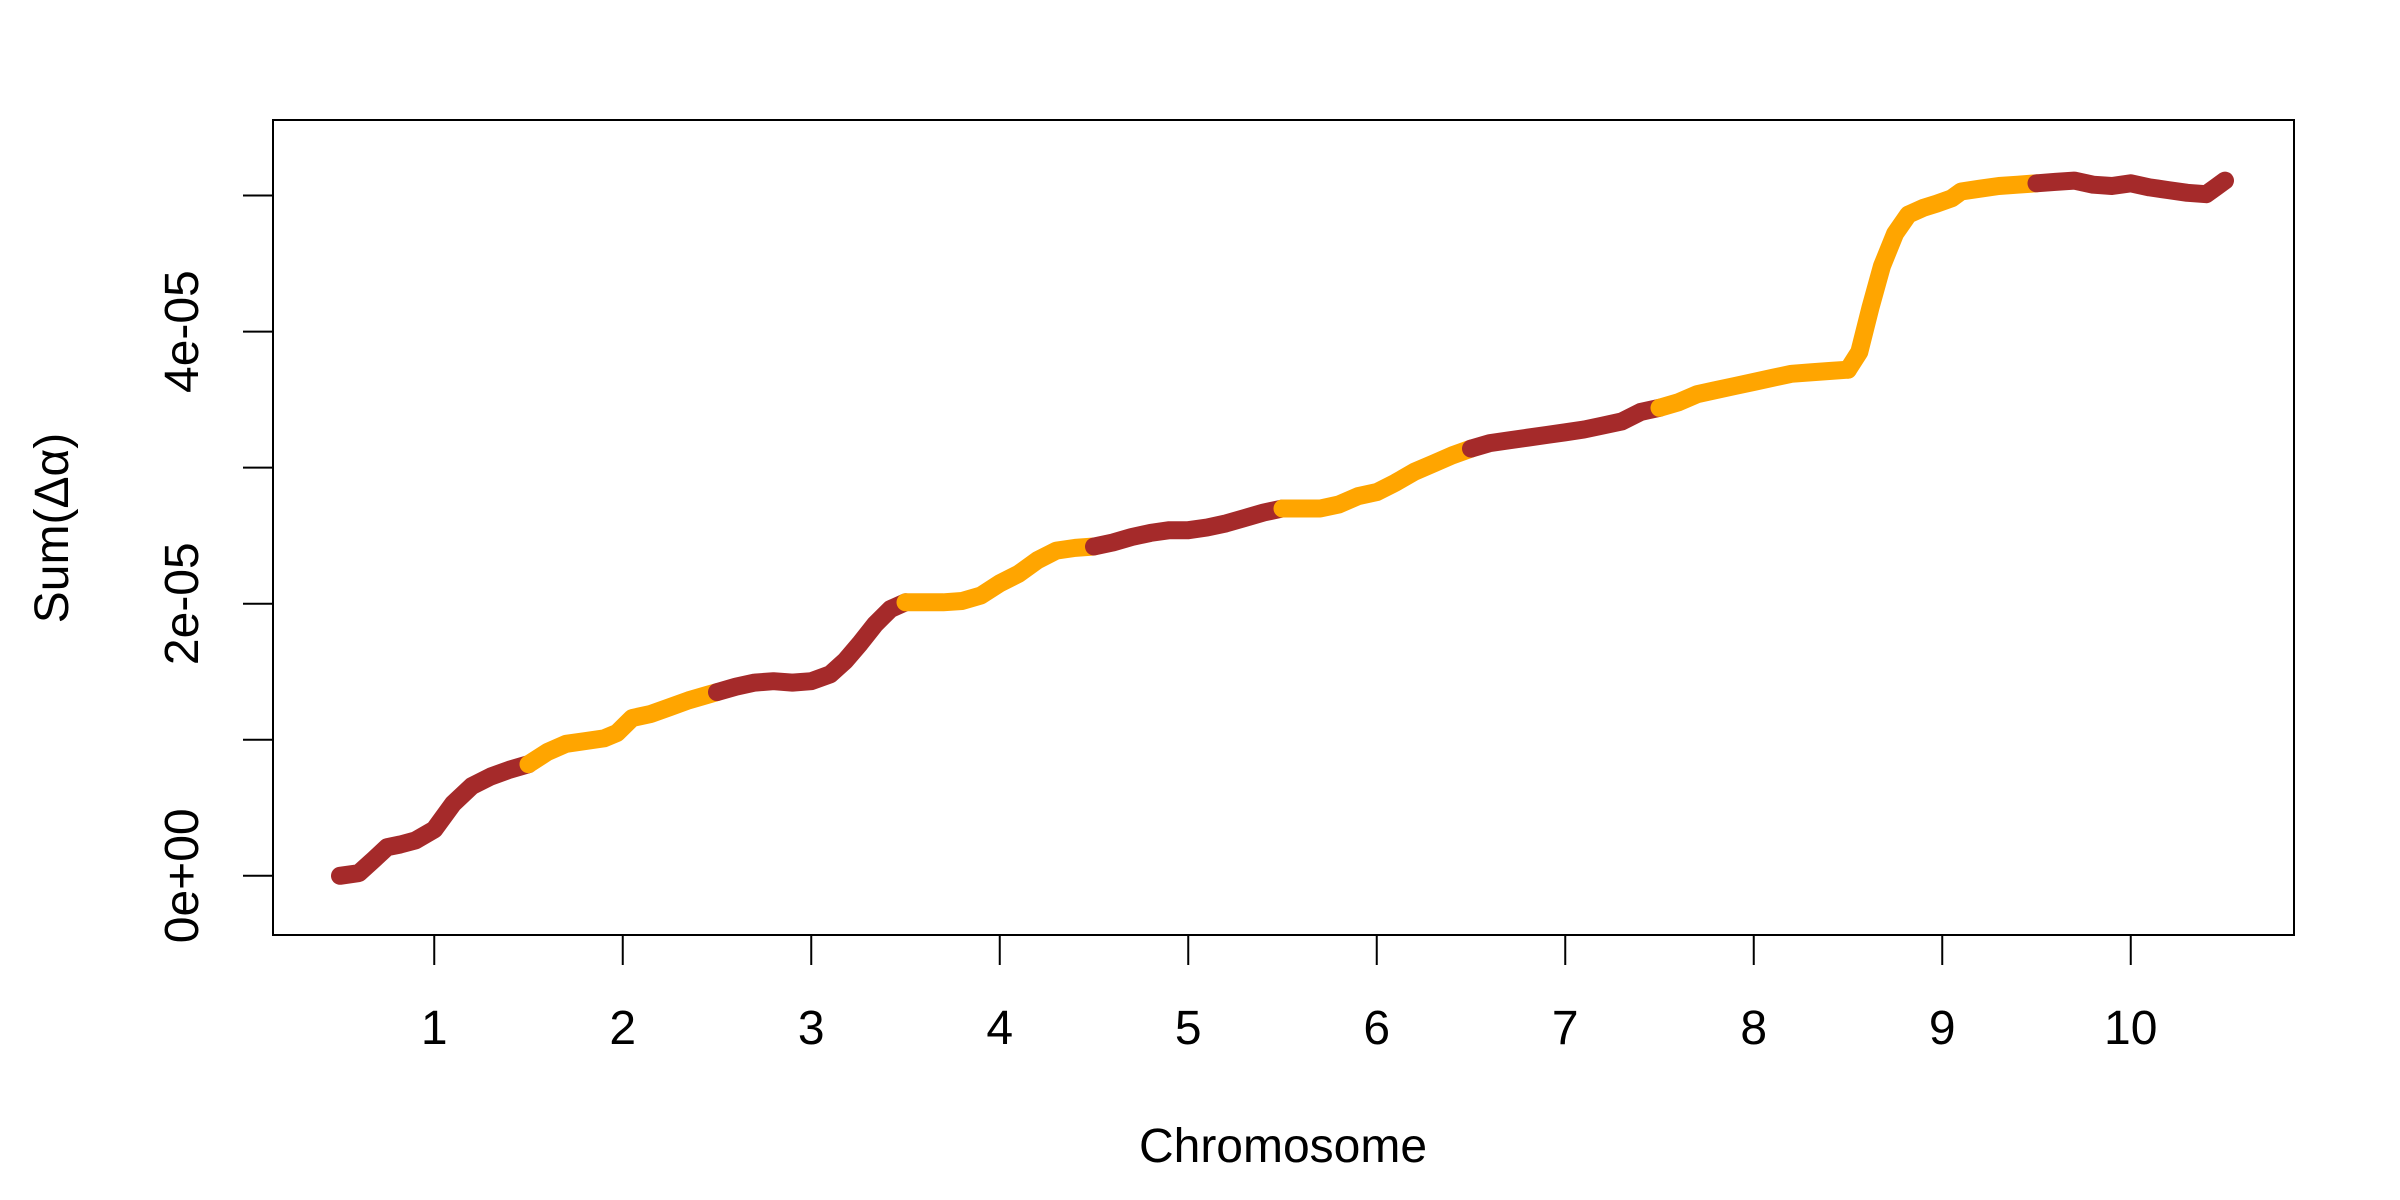 The width and height of the screenshot is (2400, 1200). What do you see at coordinates (182, 875) in the screenshot?
I see `y-tick-label: 0e+00` at bounding box center [182, 875].